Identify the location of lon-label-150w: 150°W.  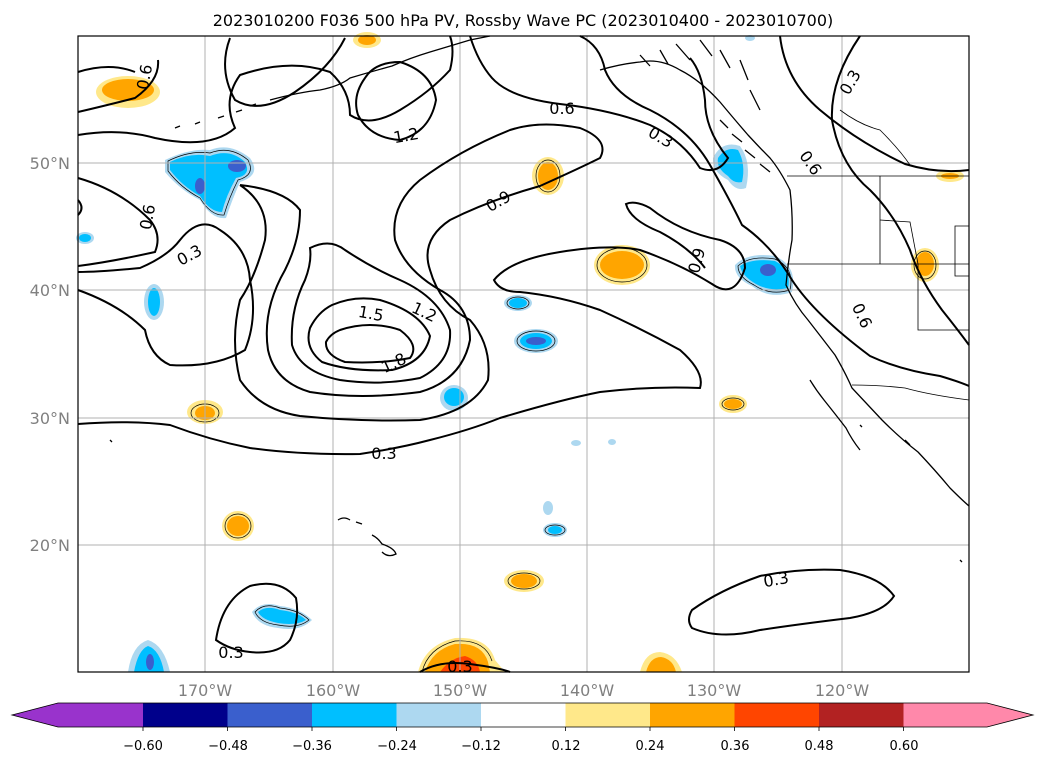
(460, 690).